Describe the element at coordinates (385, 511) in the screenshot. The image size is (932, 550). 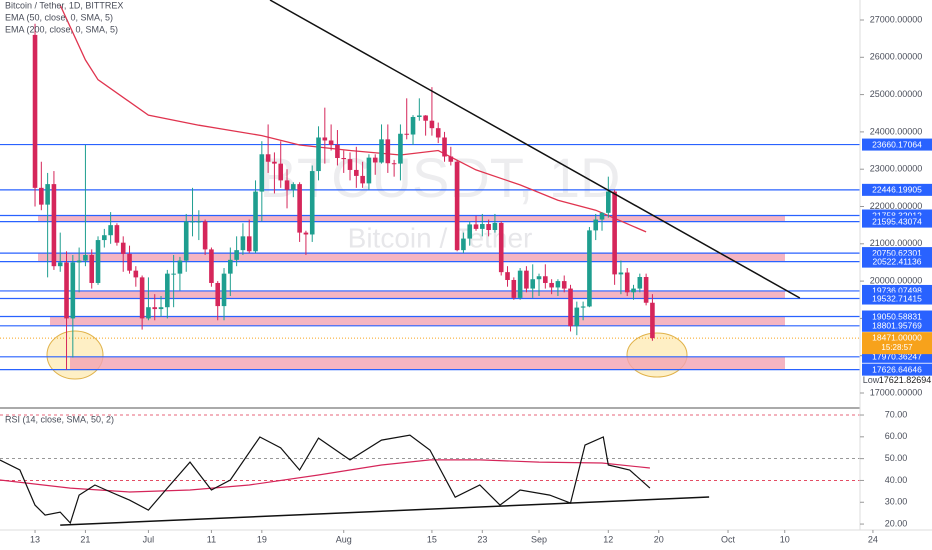
I see `rsi-trendline` at that location.